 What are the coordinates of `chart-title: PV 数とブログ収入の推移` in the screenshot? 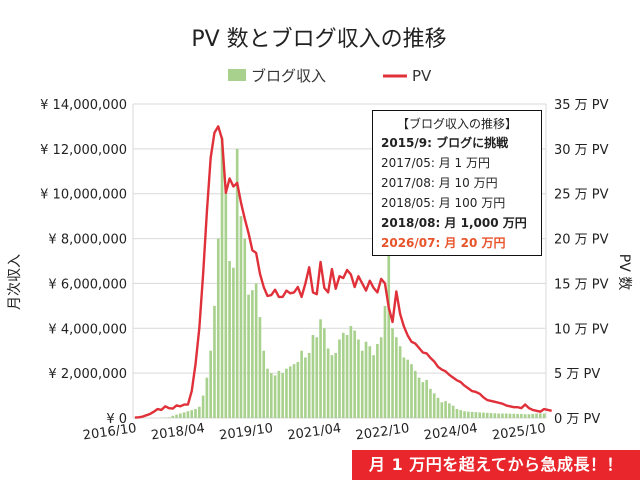 It's located at (318, 39).